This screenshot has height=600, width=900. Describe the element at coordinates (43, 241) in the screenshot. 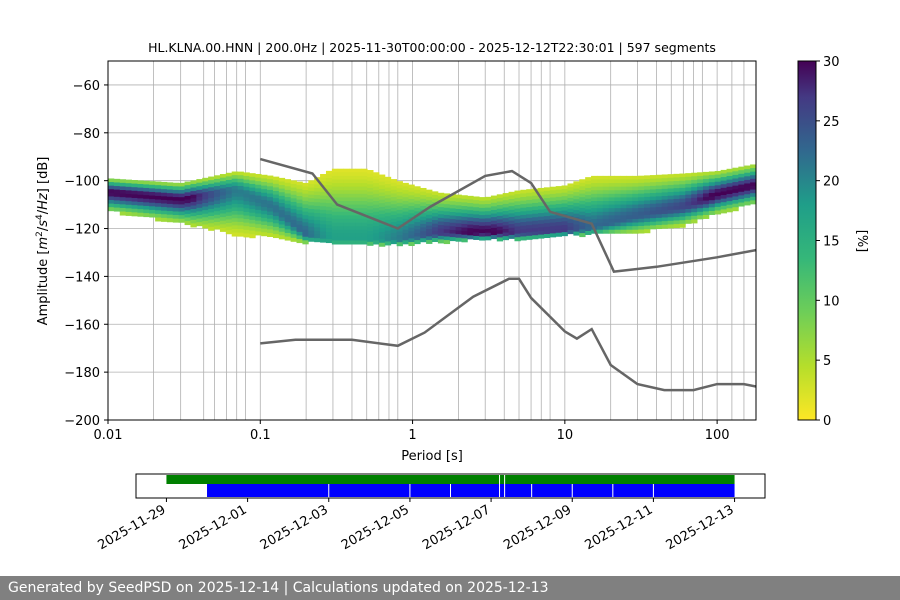

I see `y-axis-label: Amplitude [m2/s4/Hz] [dB]` at that location.